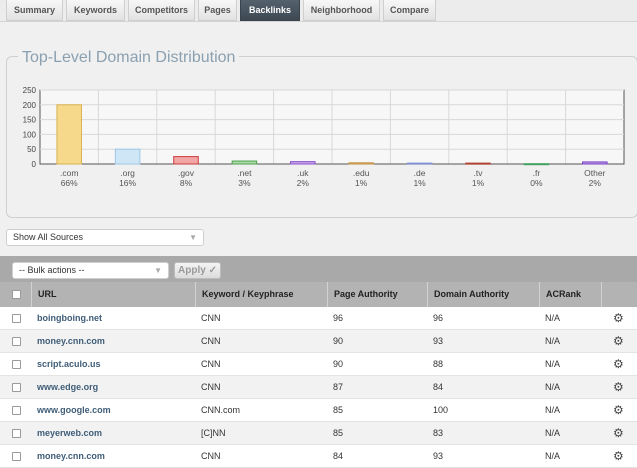  Describe the element at coordinates (318, 433) in the screenshot. I see `table-row: meyerweb.com [C]NN 85 83 N/A ⚙` at that location.